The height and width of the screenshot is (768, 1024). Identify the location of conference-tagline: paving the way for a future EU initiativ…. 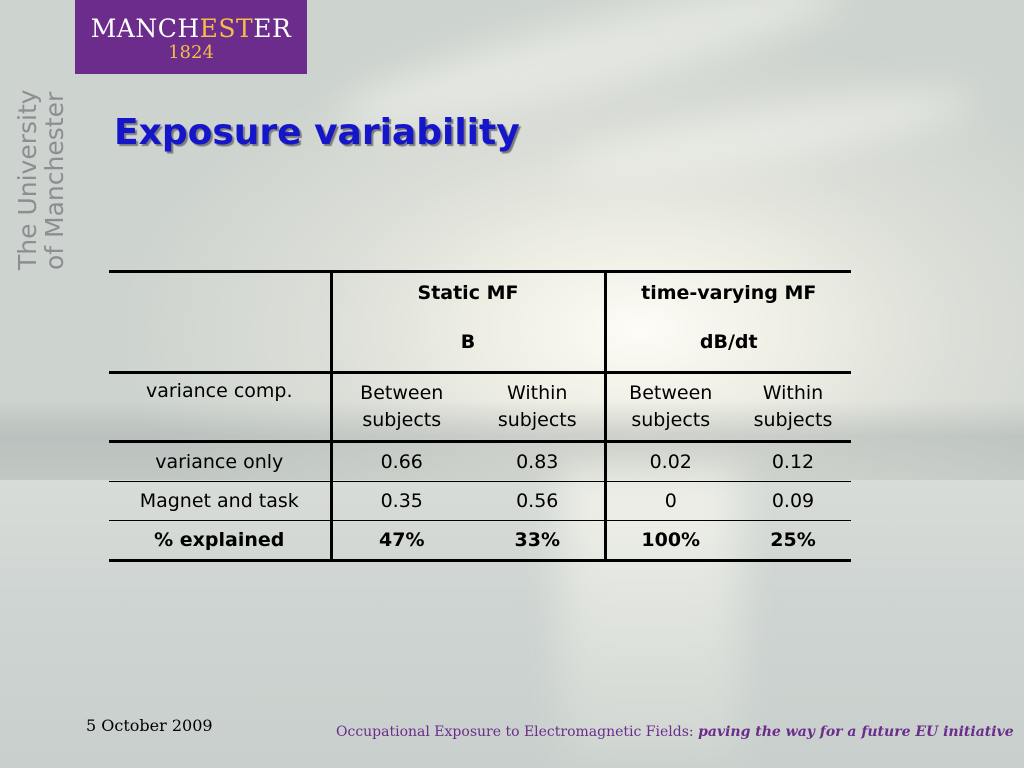
(856, 732).